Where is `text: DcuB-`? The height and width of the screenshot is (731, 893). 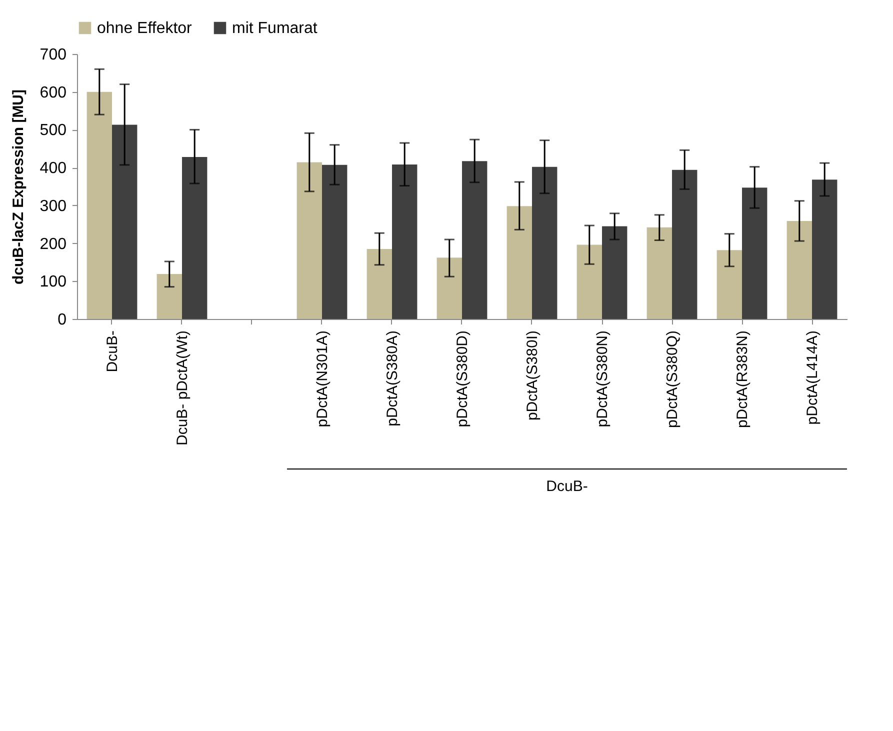 text: DcuB- is located at coordinates (567, 486).